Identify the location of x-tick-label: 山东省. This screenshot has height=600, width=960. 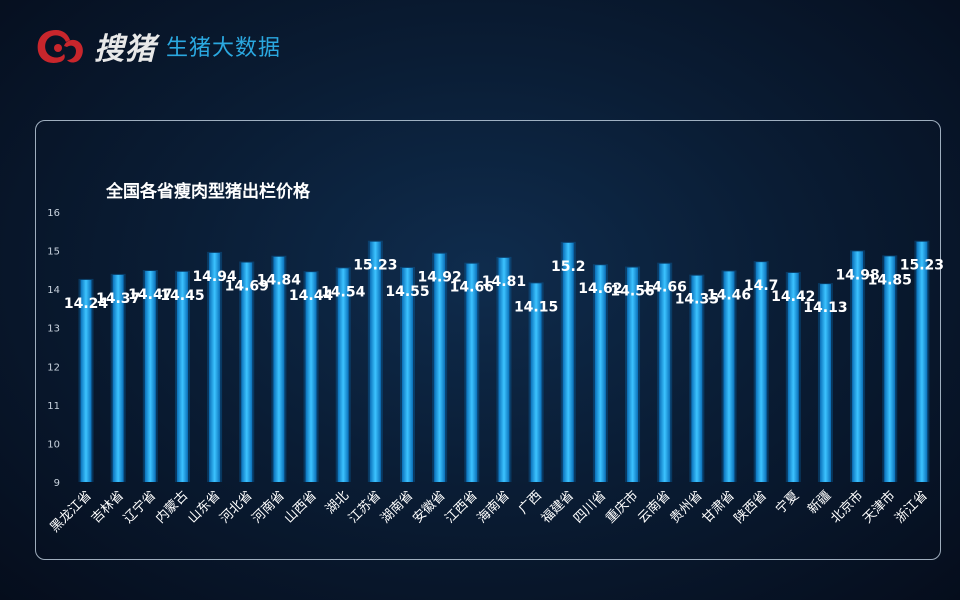
(204, 507).